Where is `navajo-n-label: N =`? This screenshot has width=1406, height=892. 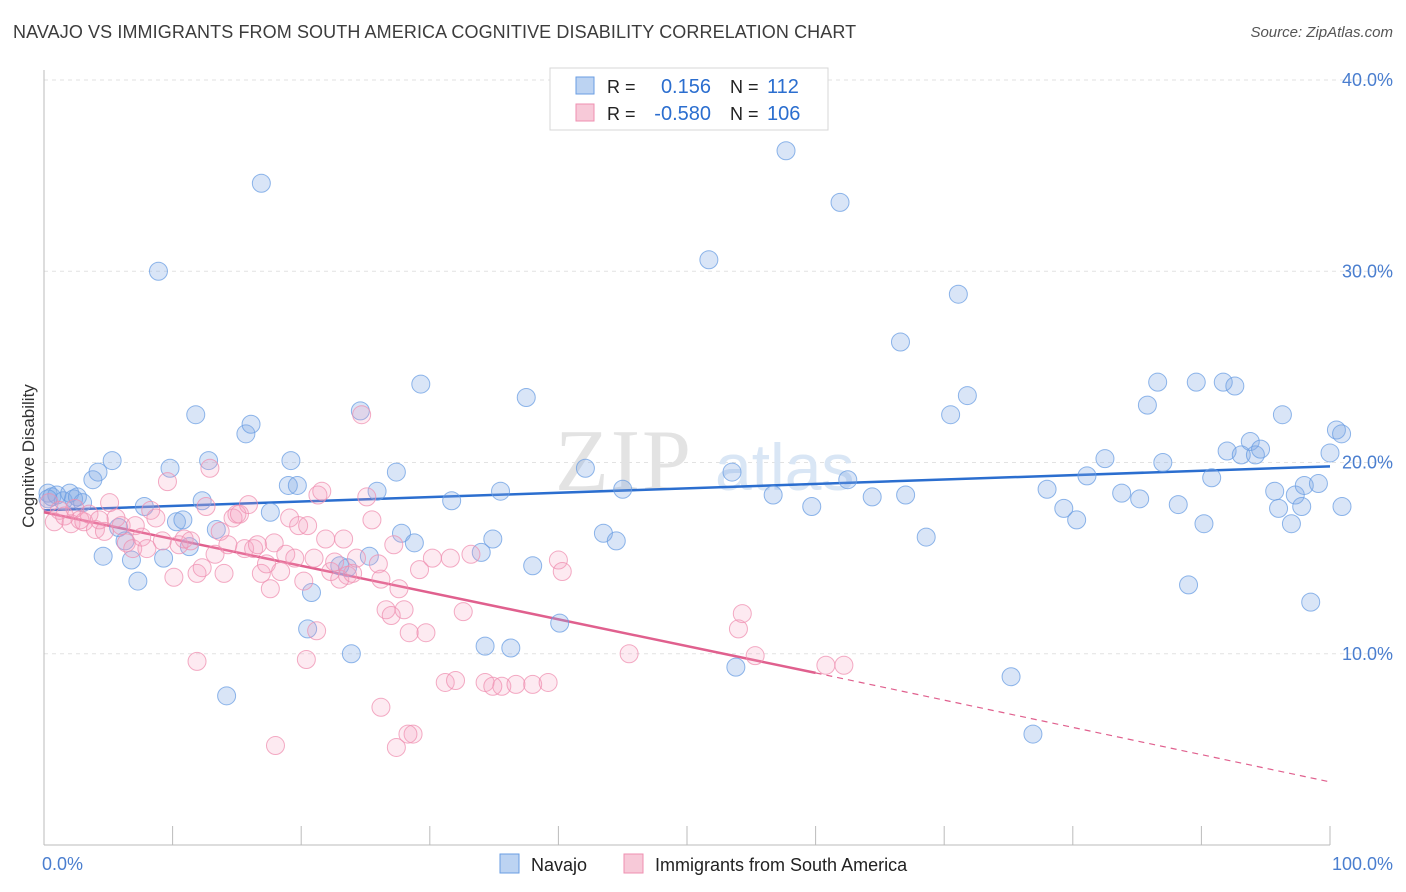 navajo-n-label: N = is located at coordinates (744, 87).